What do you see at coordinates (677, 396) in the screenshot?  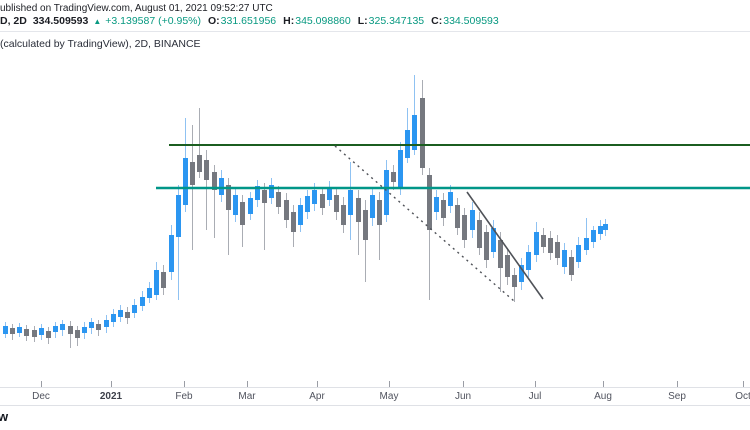 I see `x-axis-label-sep: Sep` at bounding box center [677, 396].